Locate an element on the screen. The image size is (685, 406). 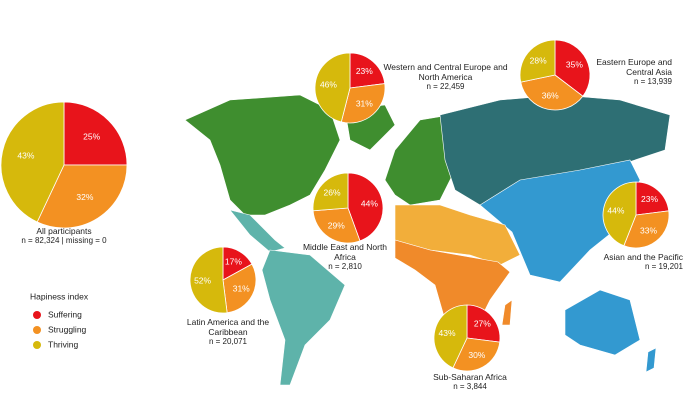
region-title: All participants is located at coordinates (64, 231).